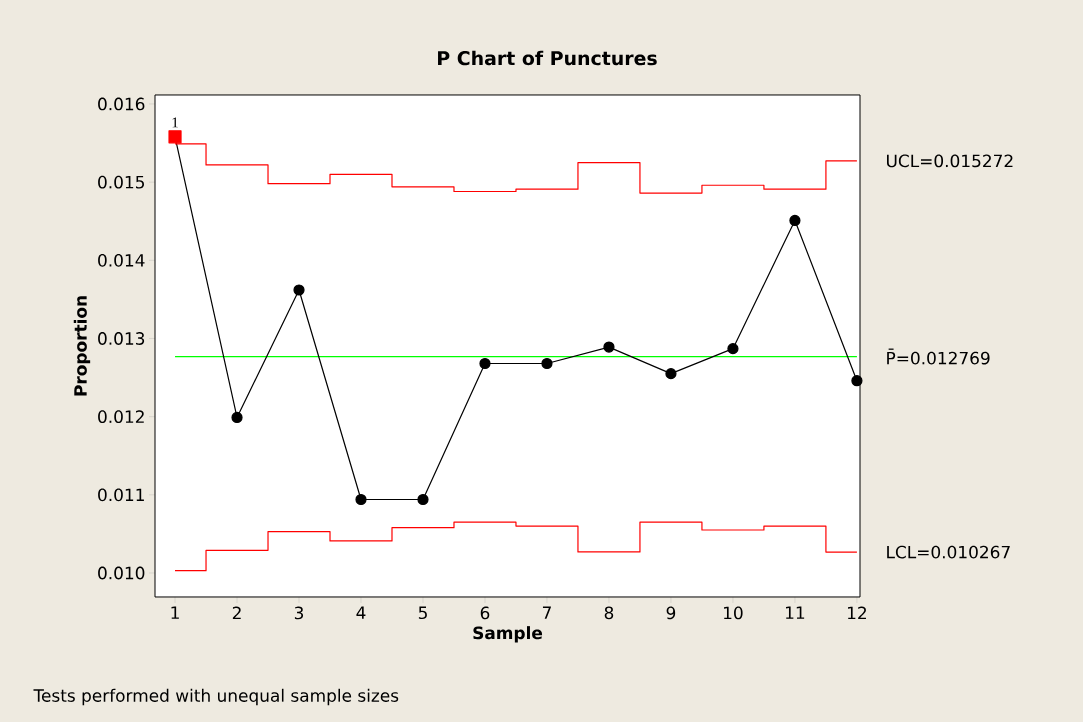 Image resolution: width=1083 pixels, height=722 pixels. Describe the element at coordinates (121, 573) in the screenshot. I see `y-tick-label: 0.010` at that location.